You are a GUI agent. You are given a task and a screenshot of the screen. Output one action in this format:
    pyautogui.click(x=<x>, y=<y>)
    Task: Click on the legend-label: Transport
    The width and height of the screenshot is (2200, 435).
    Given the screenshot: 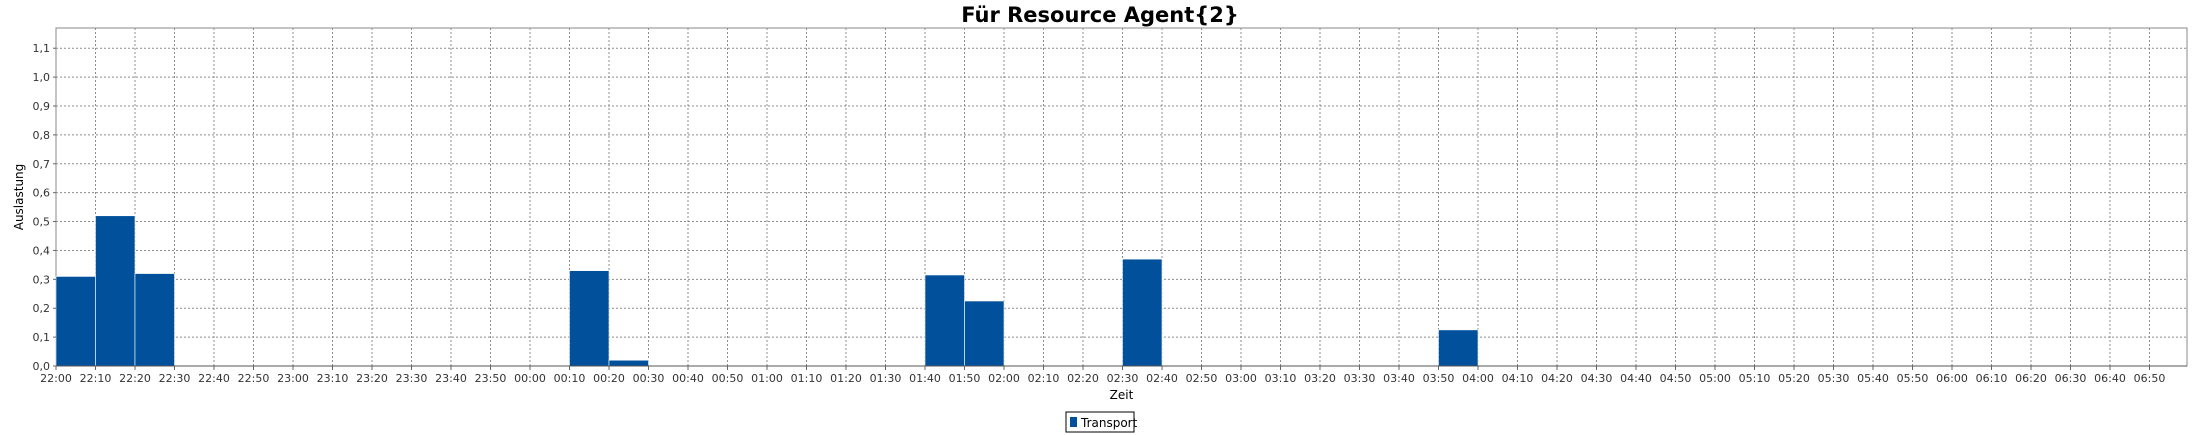 What is the action you would take?
    pyautogui.click(x=1109, y=423)
    